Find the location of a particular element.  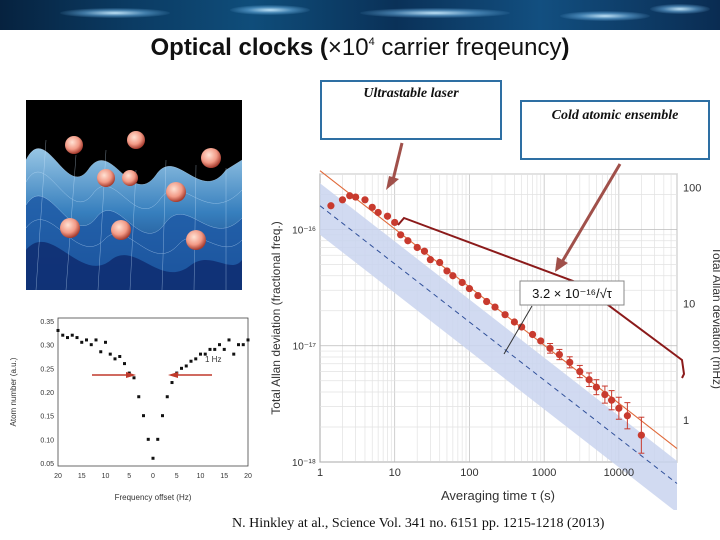

spectrum-ylabel: Atom number (a.u.) is located at coordinates (13, 391).